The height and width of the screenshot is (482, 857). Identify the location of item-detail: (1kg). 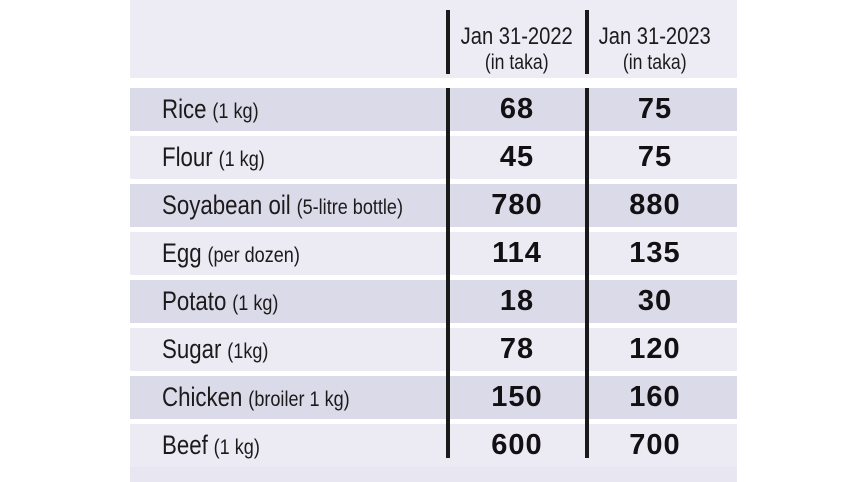
(248, 351).